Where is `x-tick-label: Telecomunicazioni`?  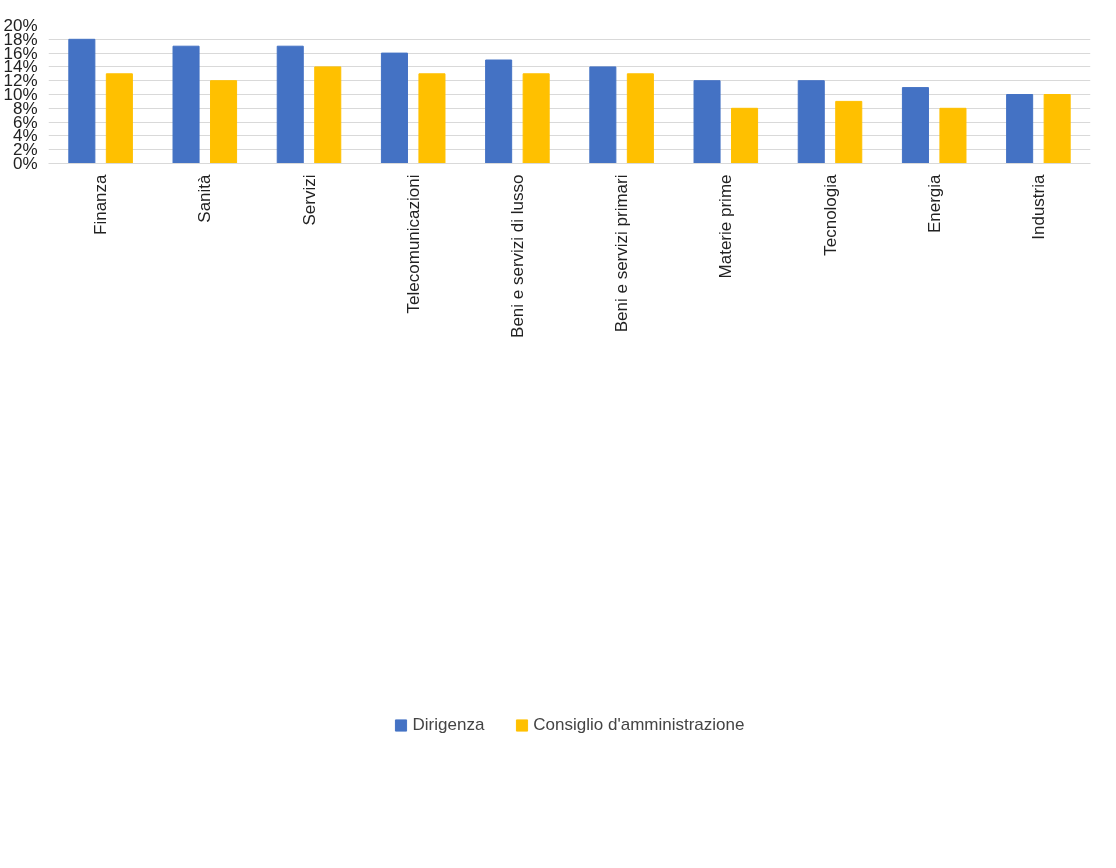 x-tick-label: Telecomunicazioni is located at coordinates (413, 244).